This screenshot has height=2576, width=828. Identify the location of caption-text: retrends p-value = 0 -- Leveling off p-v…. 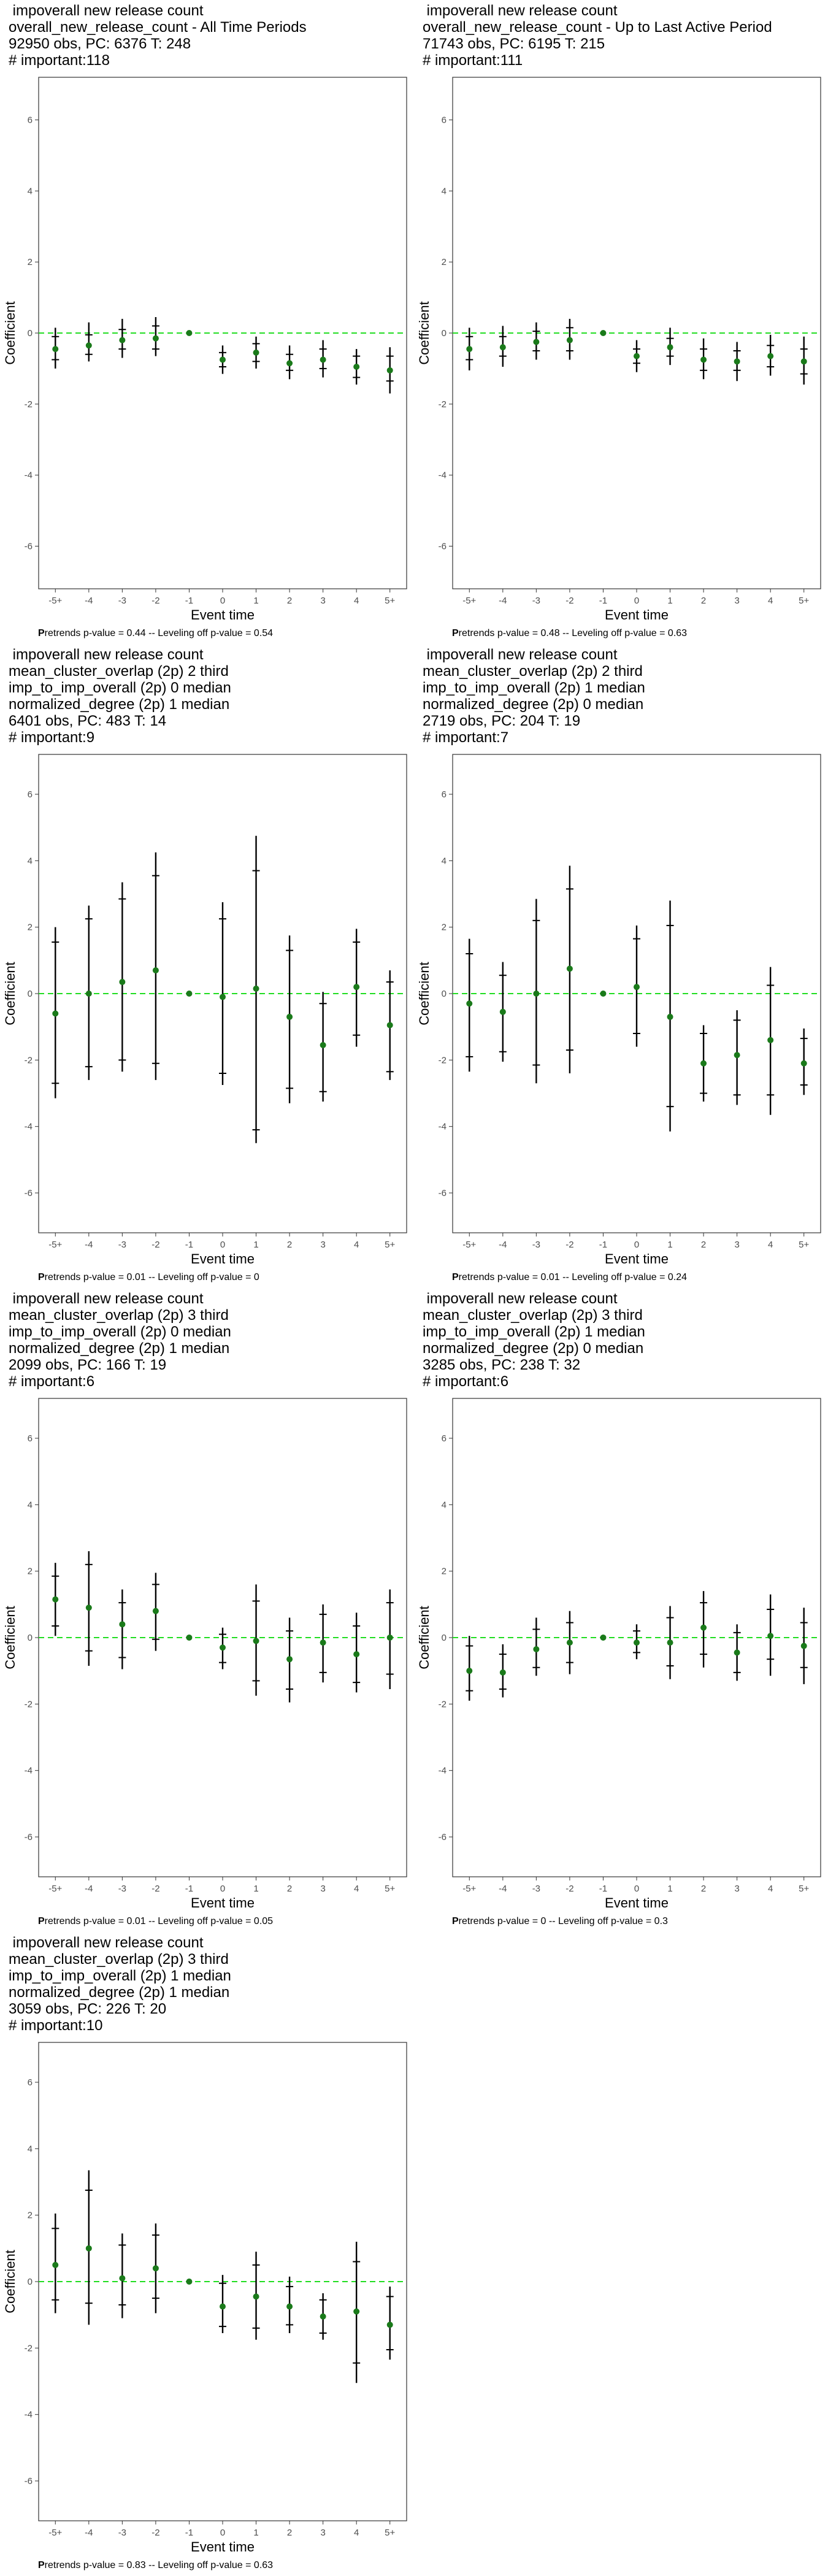
(563, 1921).